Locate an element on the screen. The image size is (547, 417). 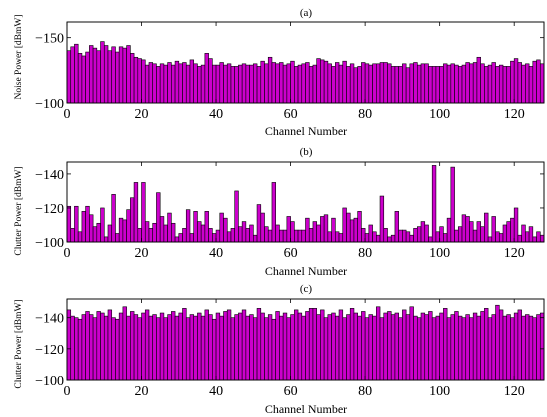
panel-b-x-tick-label: 20 is located at coordinates (142, 253).